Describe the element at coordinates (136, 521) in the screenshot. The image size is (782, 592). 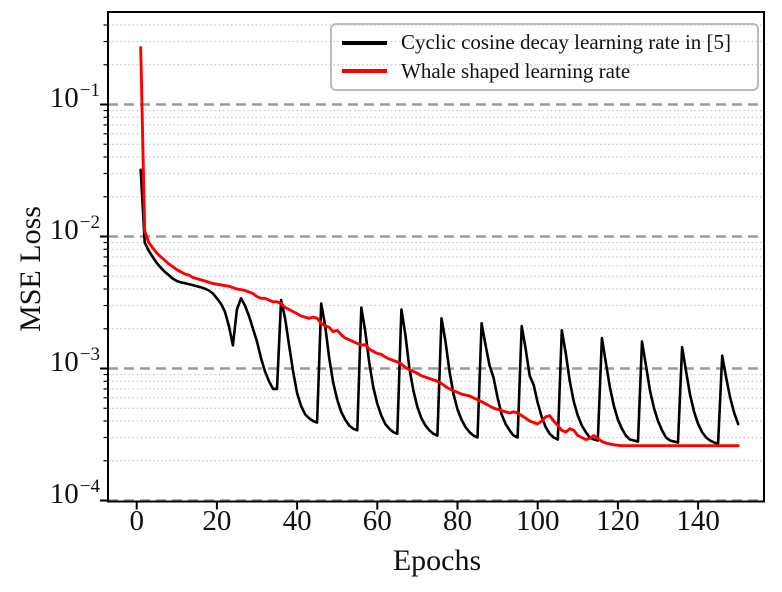
I see `x-tick-label-0: 0` at that location.